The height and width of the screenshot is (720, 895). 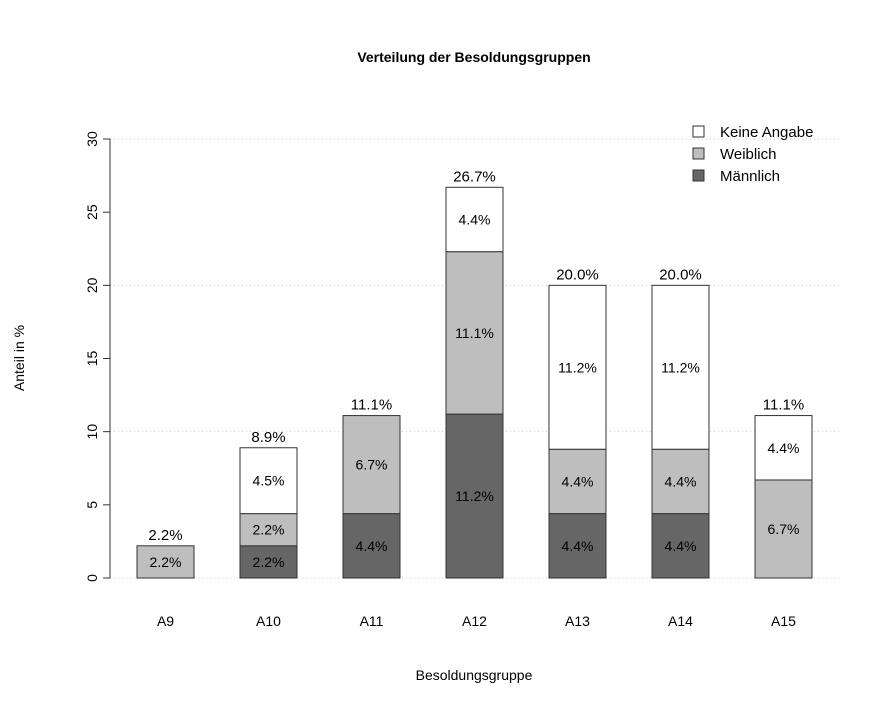 What do you see at coordinates (268, 437) in the screenshot?
I see `total-label: 8.9%` at bounding box center [268, 437].